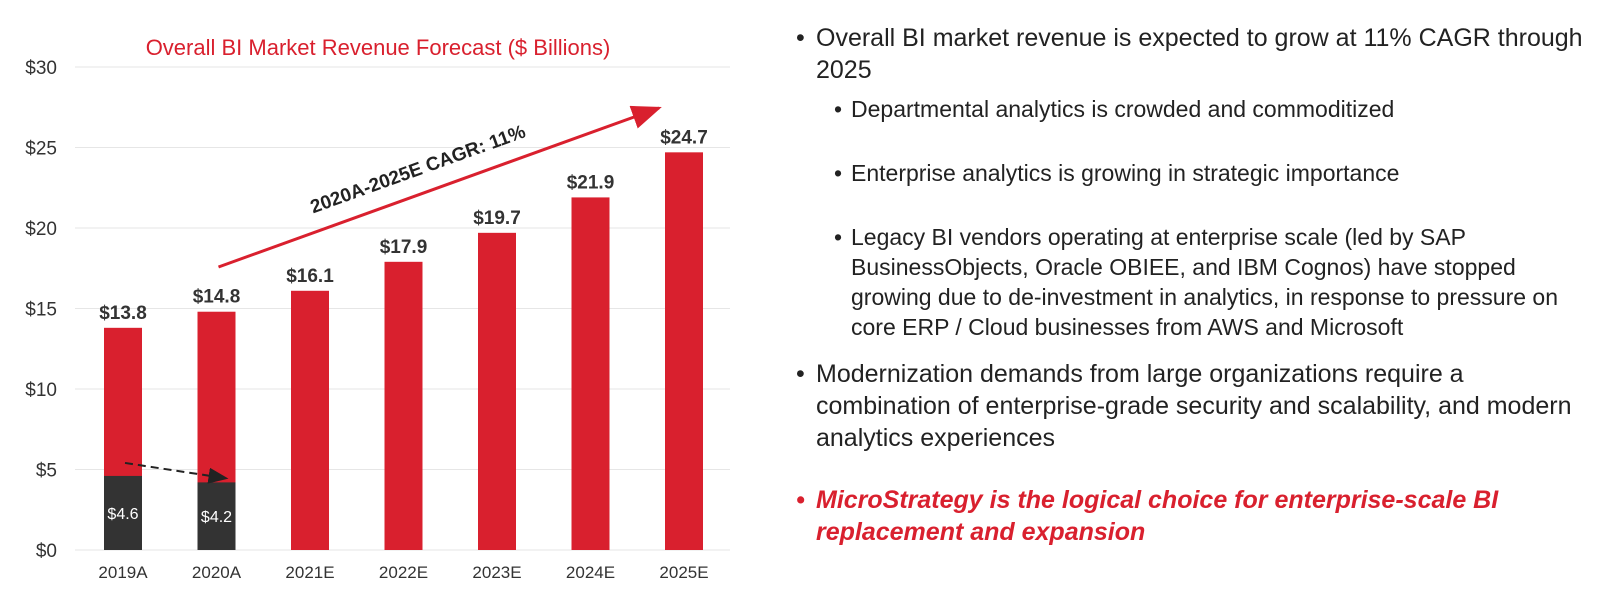 The image size is (1600, 600). I want to click on cagr-annotation: 2020A-2025E CAGR: 11%, so click(418, 169).